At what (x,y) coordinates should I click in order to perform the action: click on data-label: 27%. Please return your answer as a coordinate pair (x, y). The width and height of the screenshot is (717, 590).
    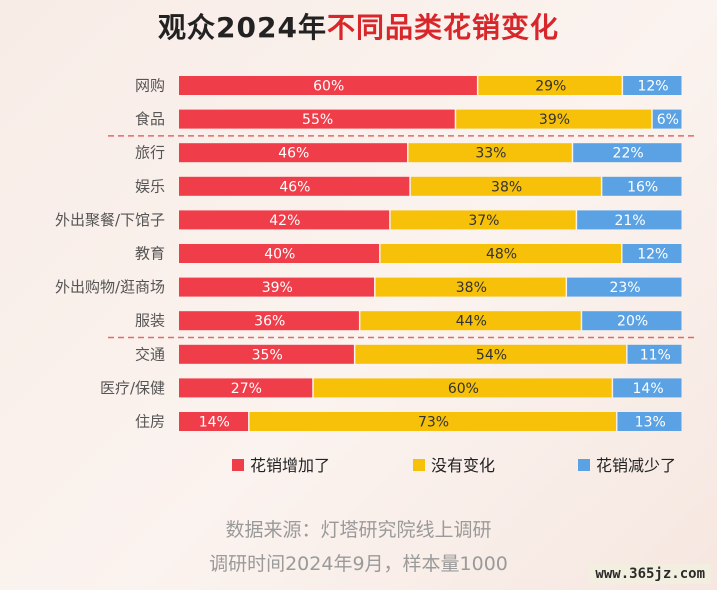
    Looking at the image, I should click on (246, 389).